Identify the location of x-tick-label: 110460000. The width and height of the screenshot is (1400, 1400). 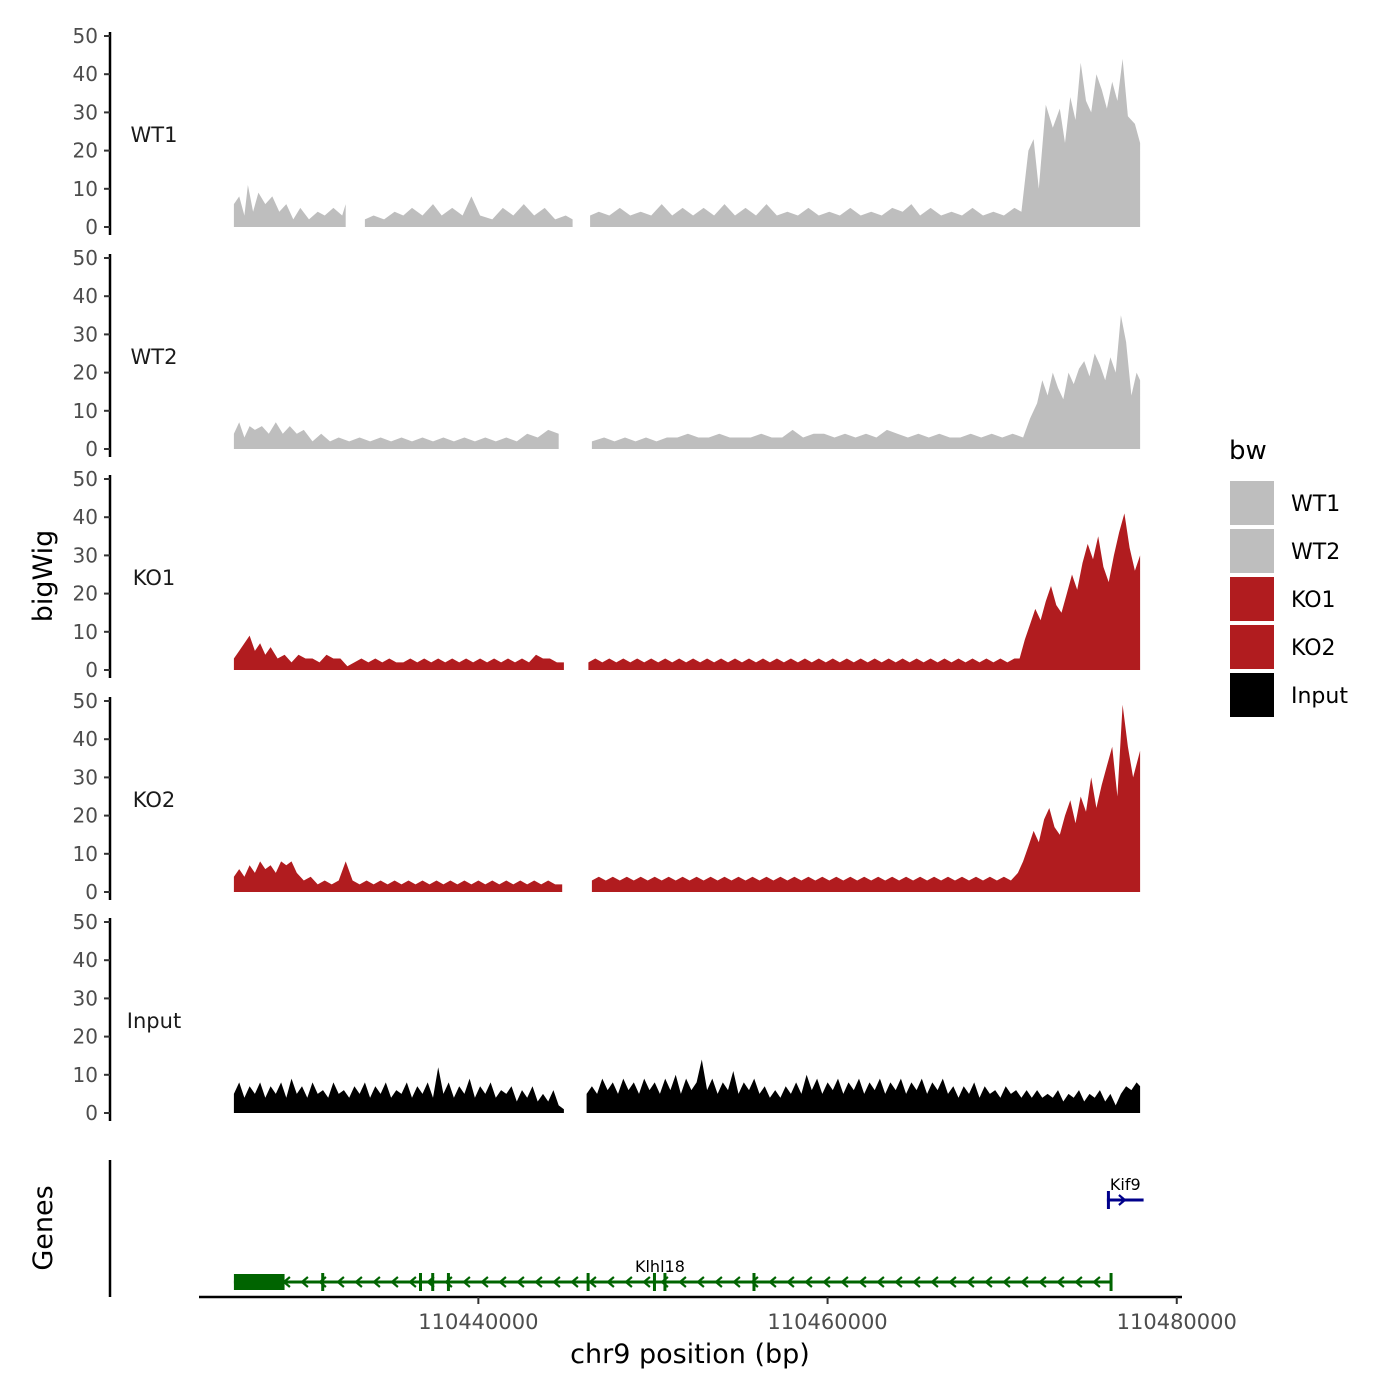
(827, 1322).